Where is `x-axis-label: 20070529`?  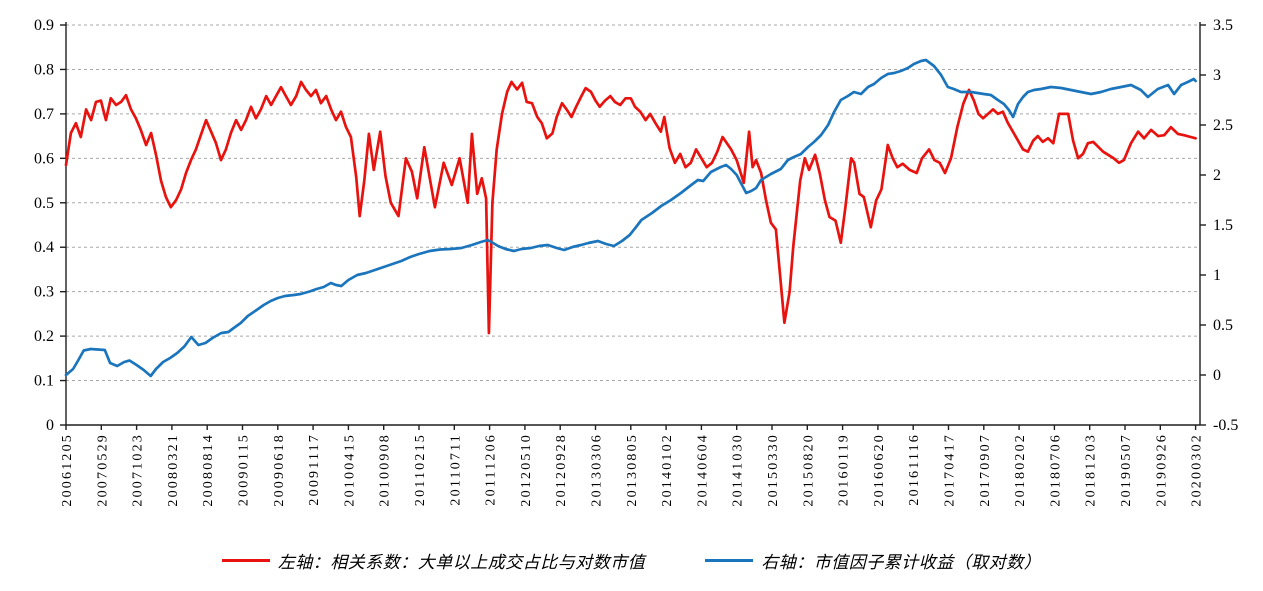 x-axis-label: 20070529 is located at coordinates (102, 470).